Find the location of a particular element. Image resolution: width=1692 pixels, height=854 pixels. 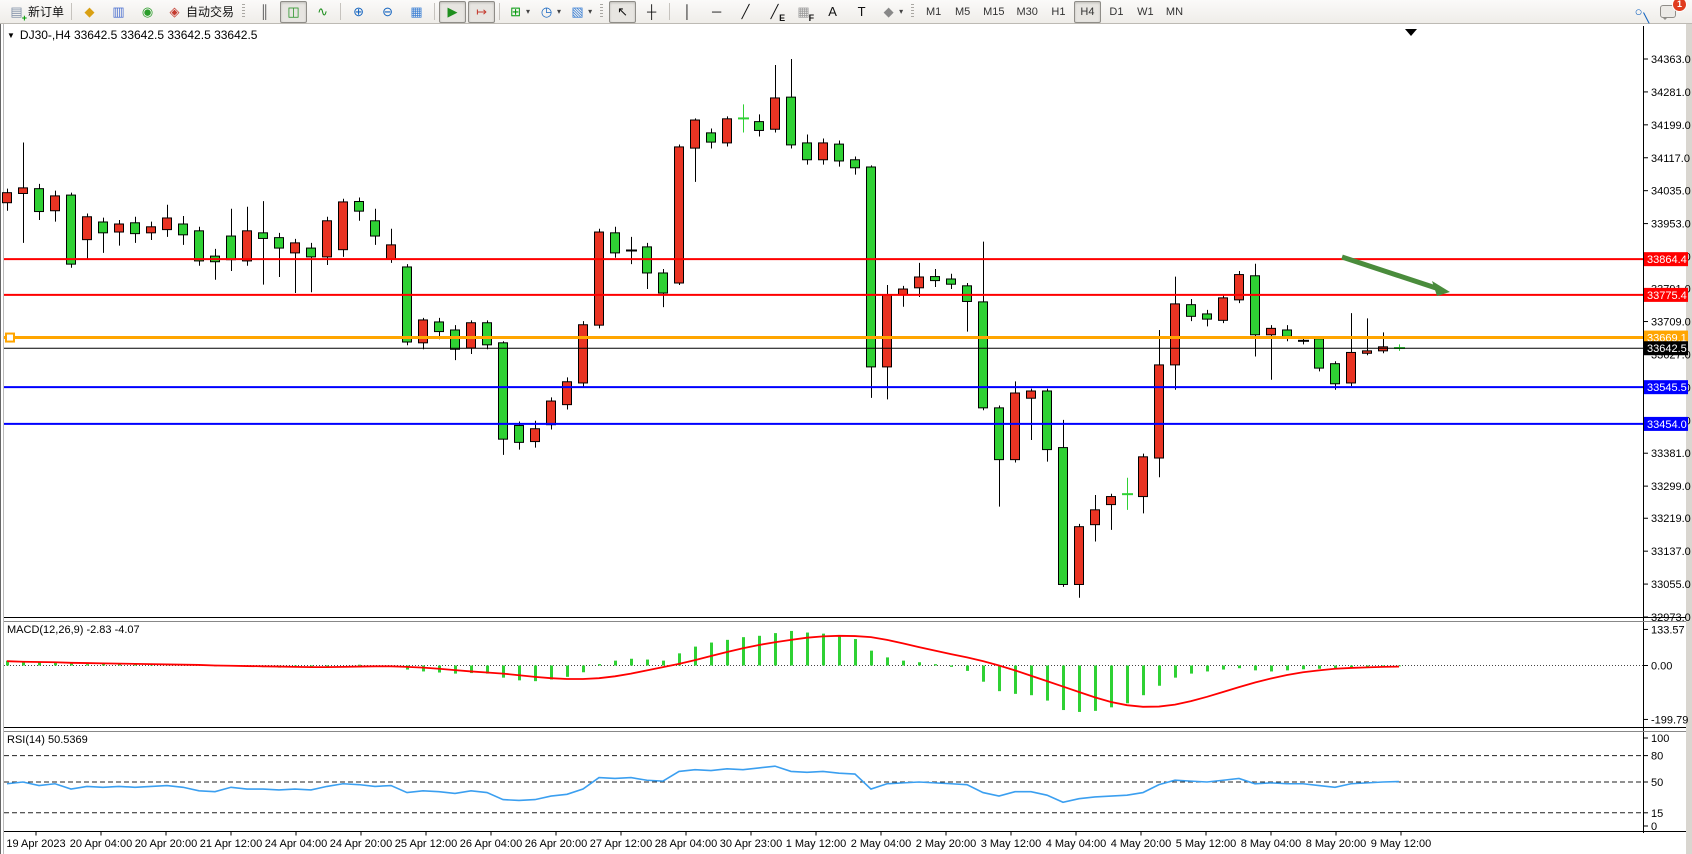

timeframe-m5-button: M5 is located at coordinates (962, 12).